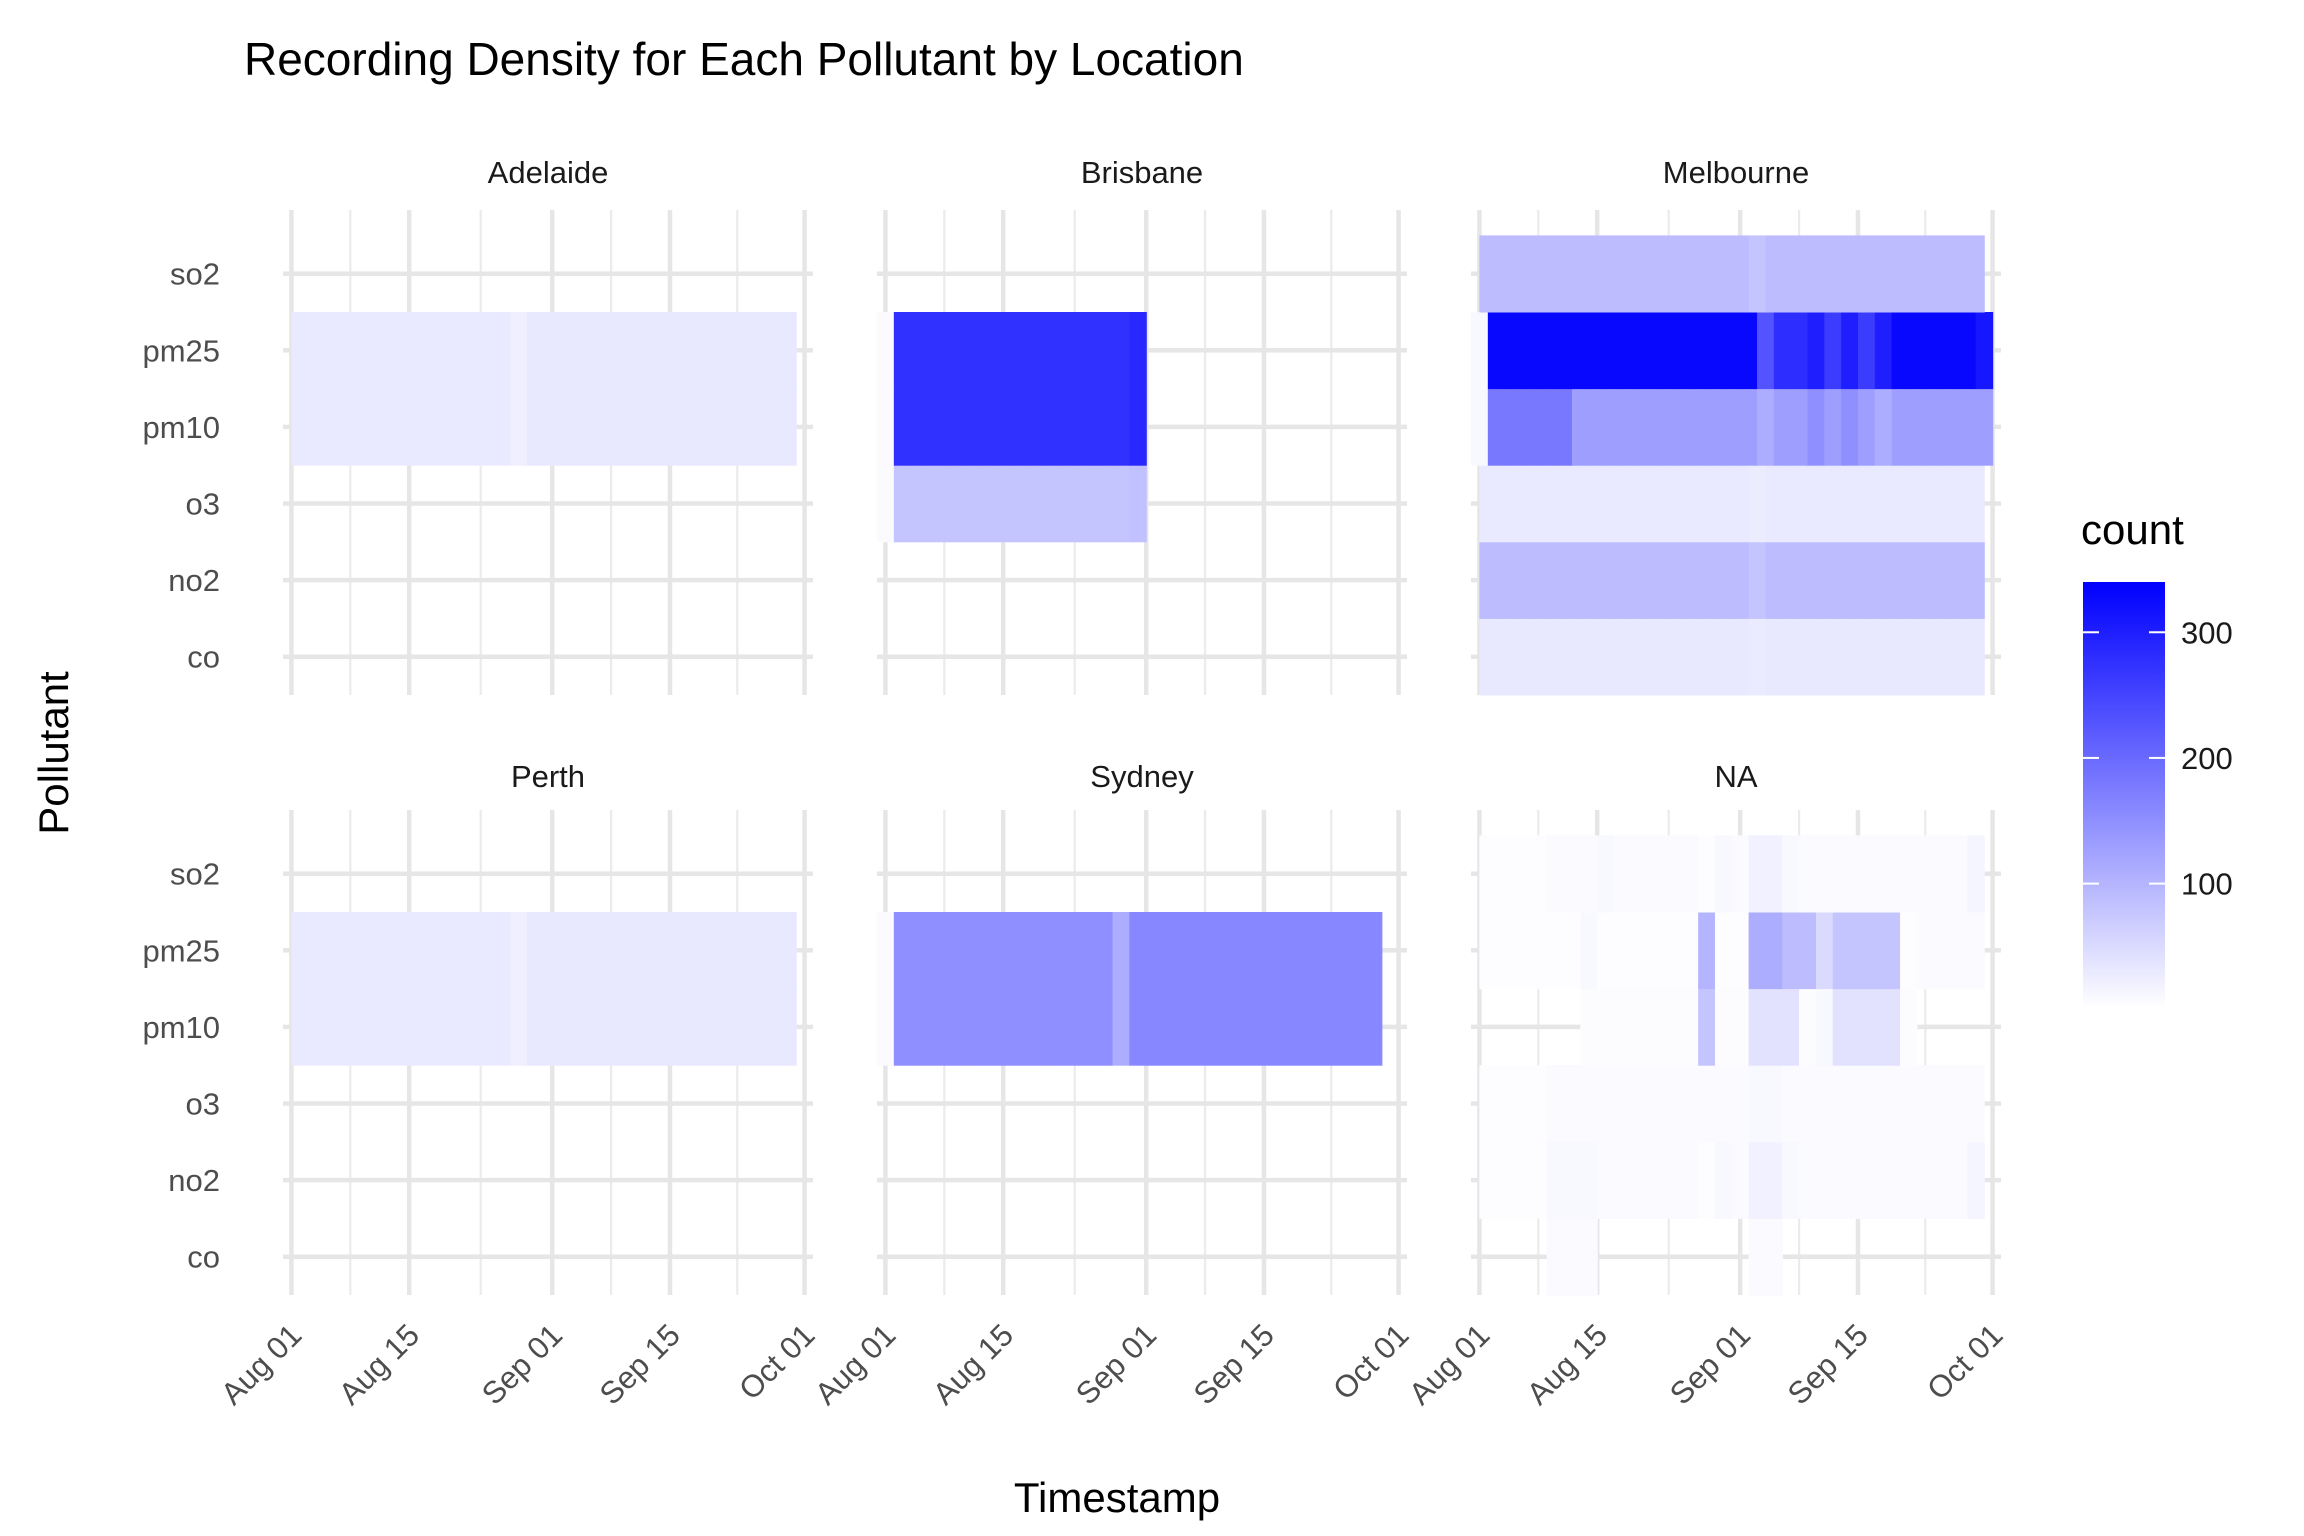  What do you see at coordinates (2207, 632) in the screenshot?
I see `legend-tick-label: 300` at bounding box center [2207, 632].